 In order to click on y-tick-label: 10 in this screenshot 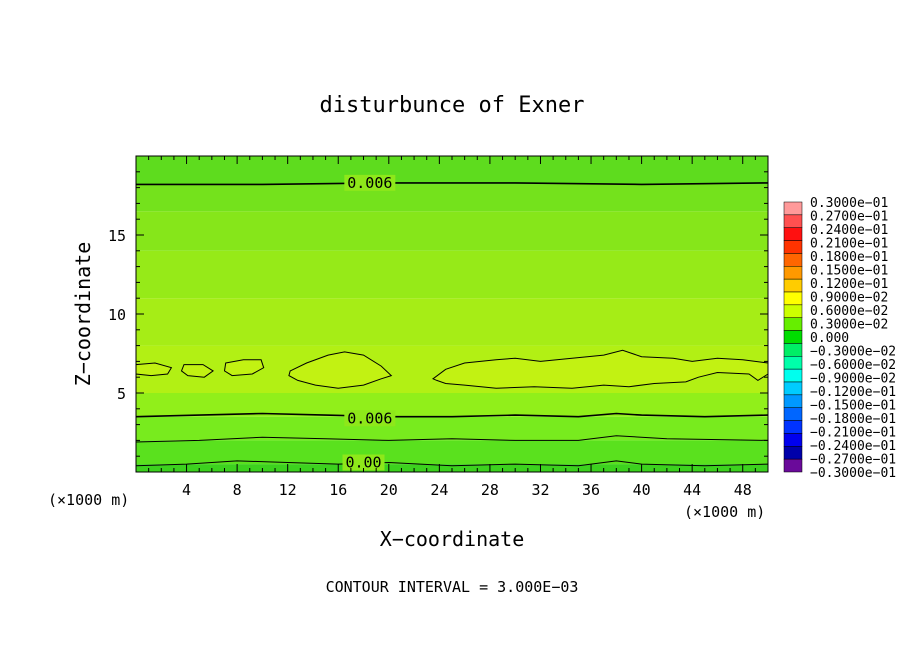, I will do `click(117, 315)`.